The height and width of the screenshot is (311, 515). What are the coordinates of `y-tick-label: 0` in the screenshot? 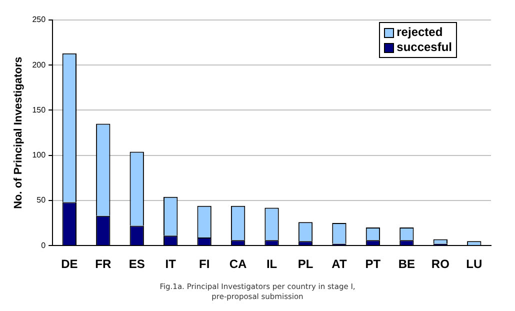 It's located at (43, 245).